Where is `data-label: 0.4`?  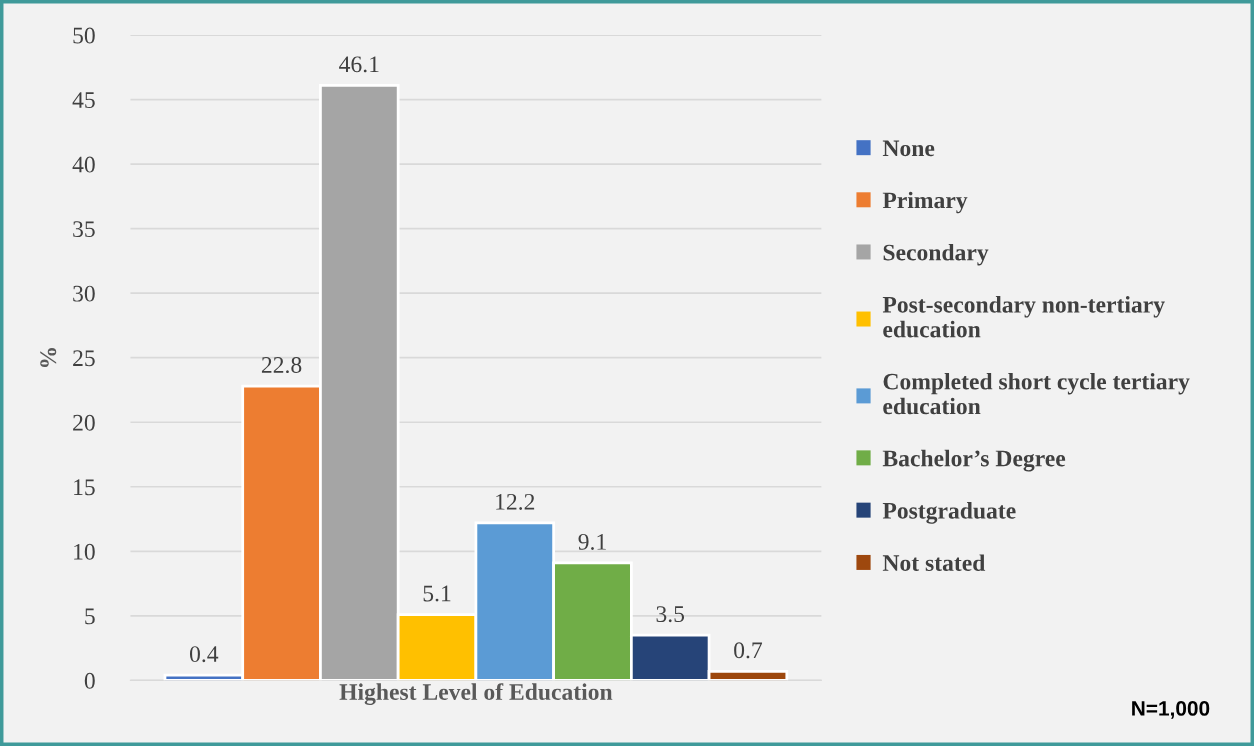 data-label: 0.4 is located at coordinates (204, 654).